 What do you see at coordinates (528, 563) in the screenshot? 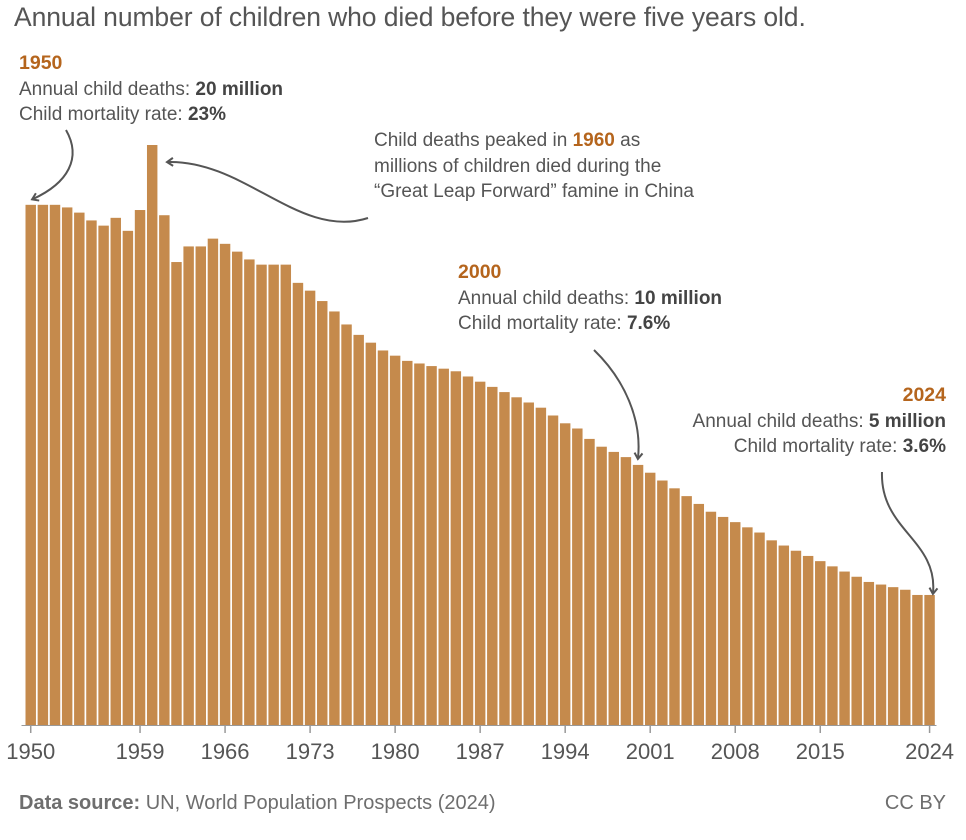
I see `bar-1991` at bounding box center [528, 563].